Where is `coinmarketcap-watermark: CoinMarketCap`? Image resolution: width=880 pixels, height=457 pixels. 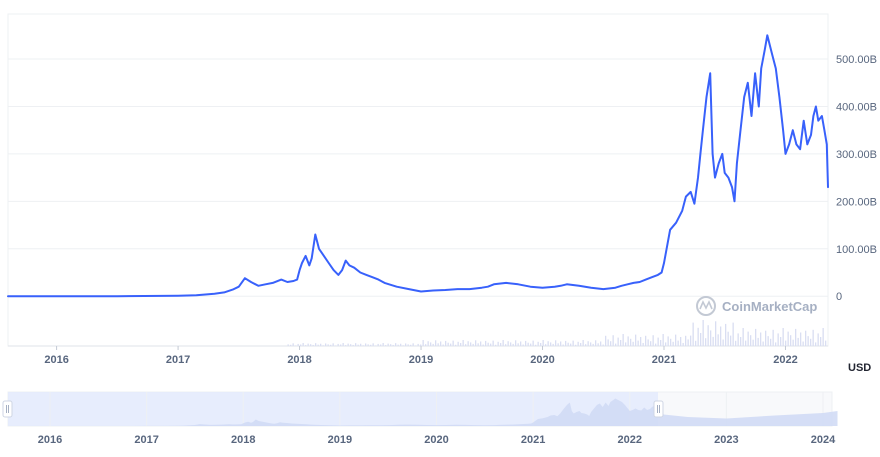 coinmarketcap-watermark: CoinMarketCap is located at coordinates (756, 306).